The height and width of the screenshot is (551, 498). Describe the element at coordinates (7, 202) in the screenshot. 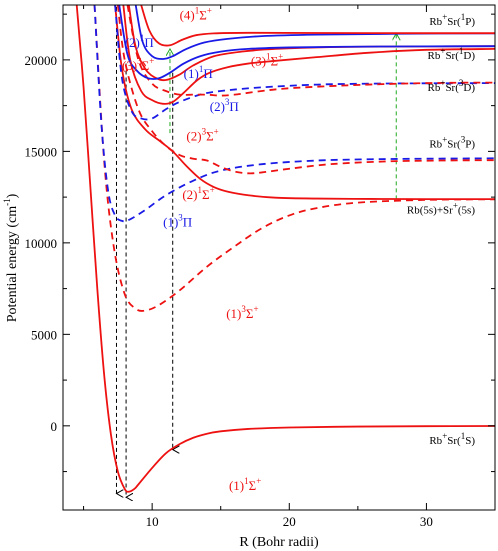

I see `y-axis-title-sup: -1` at that location.